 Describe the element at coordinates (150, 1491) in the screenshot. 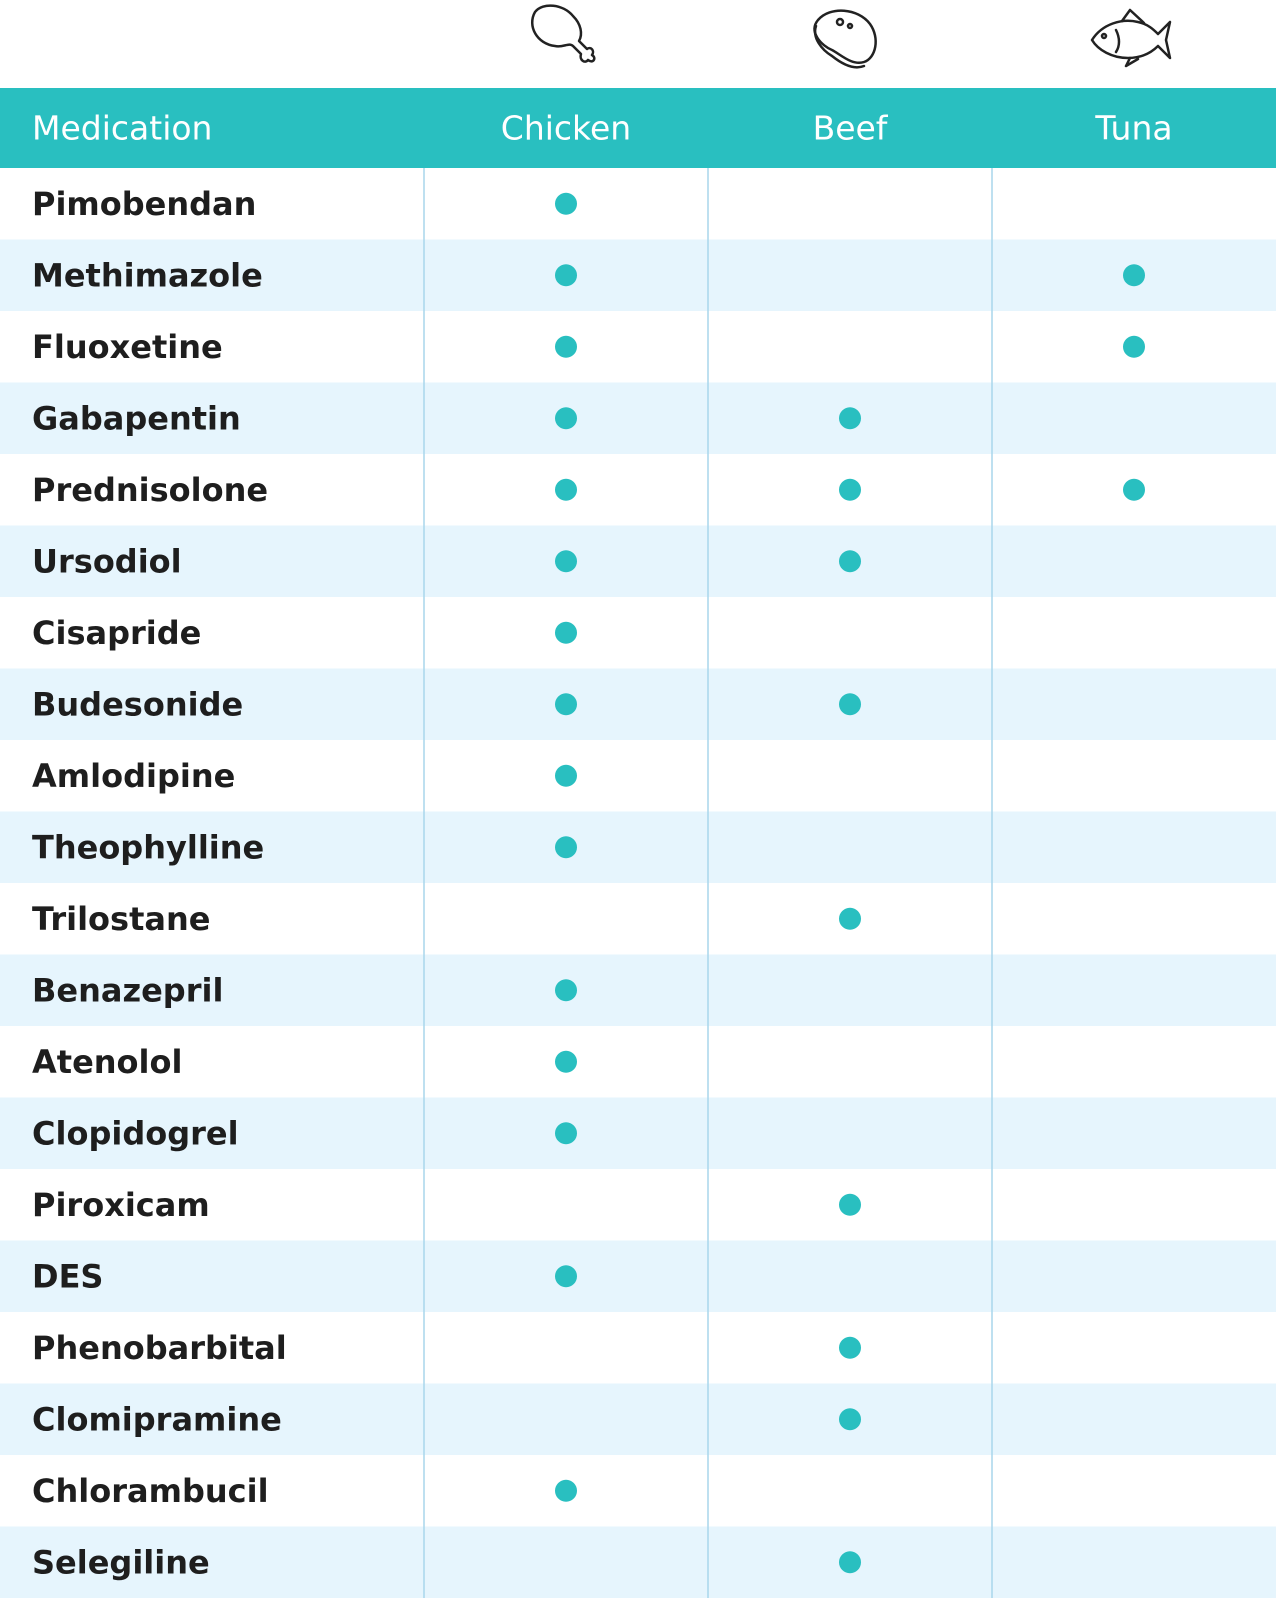

I see `medication-name: Chlorambucil` at that location.